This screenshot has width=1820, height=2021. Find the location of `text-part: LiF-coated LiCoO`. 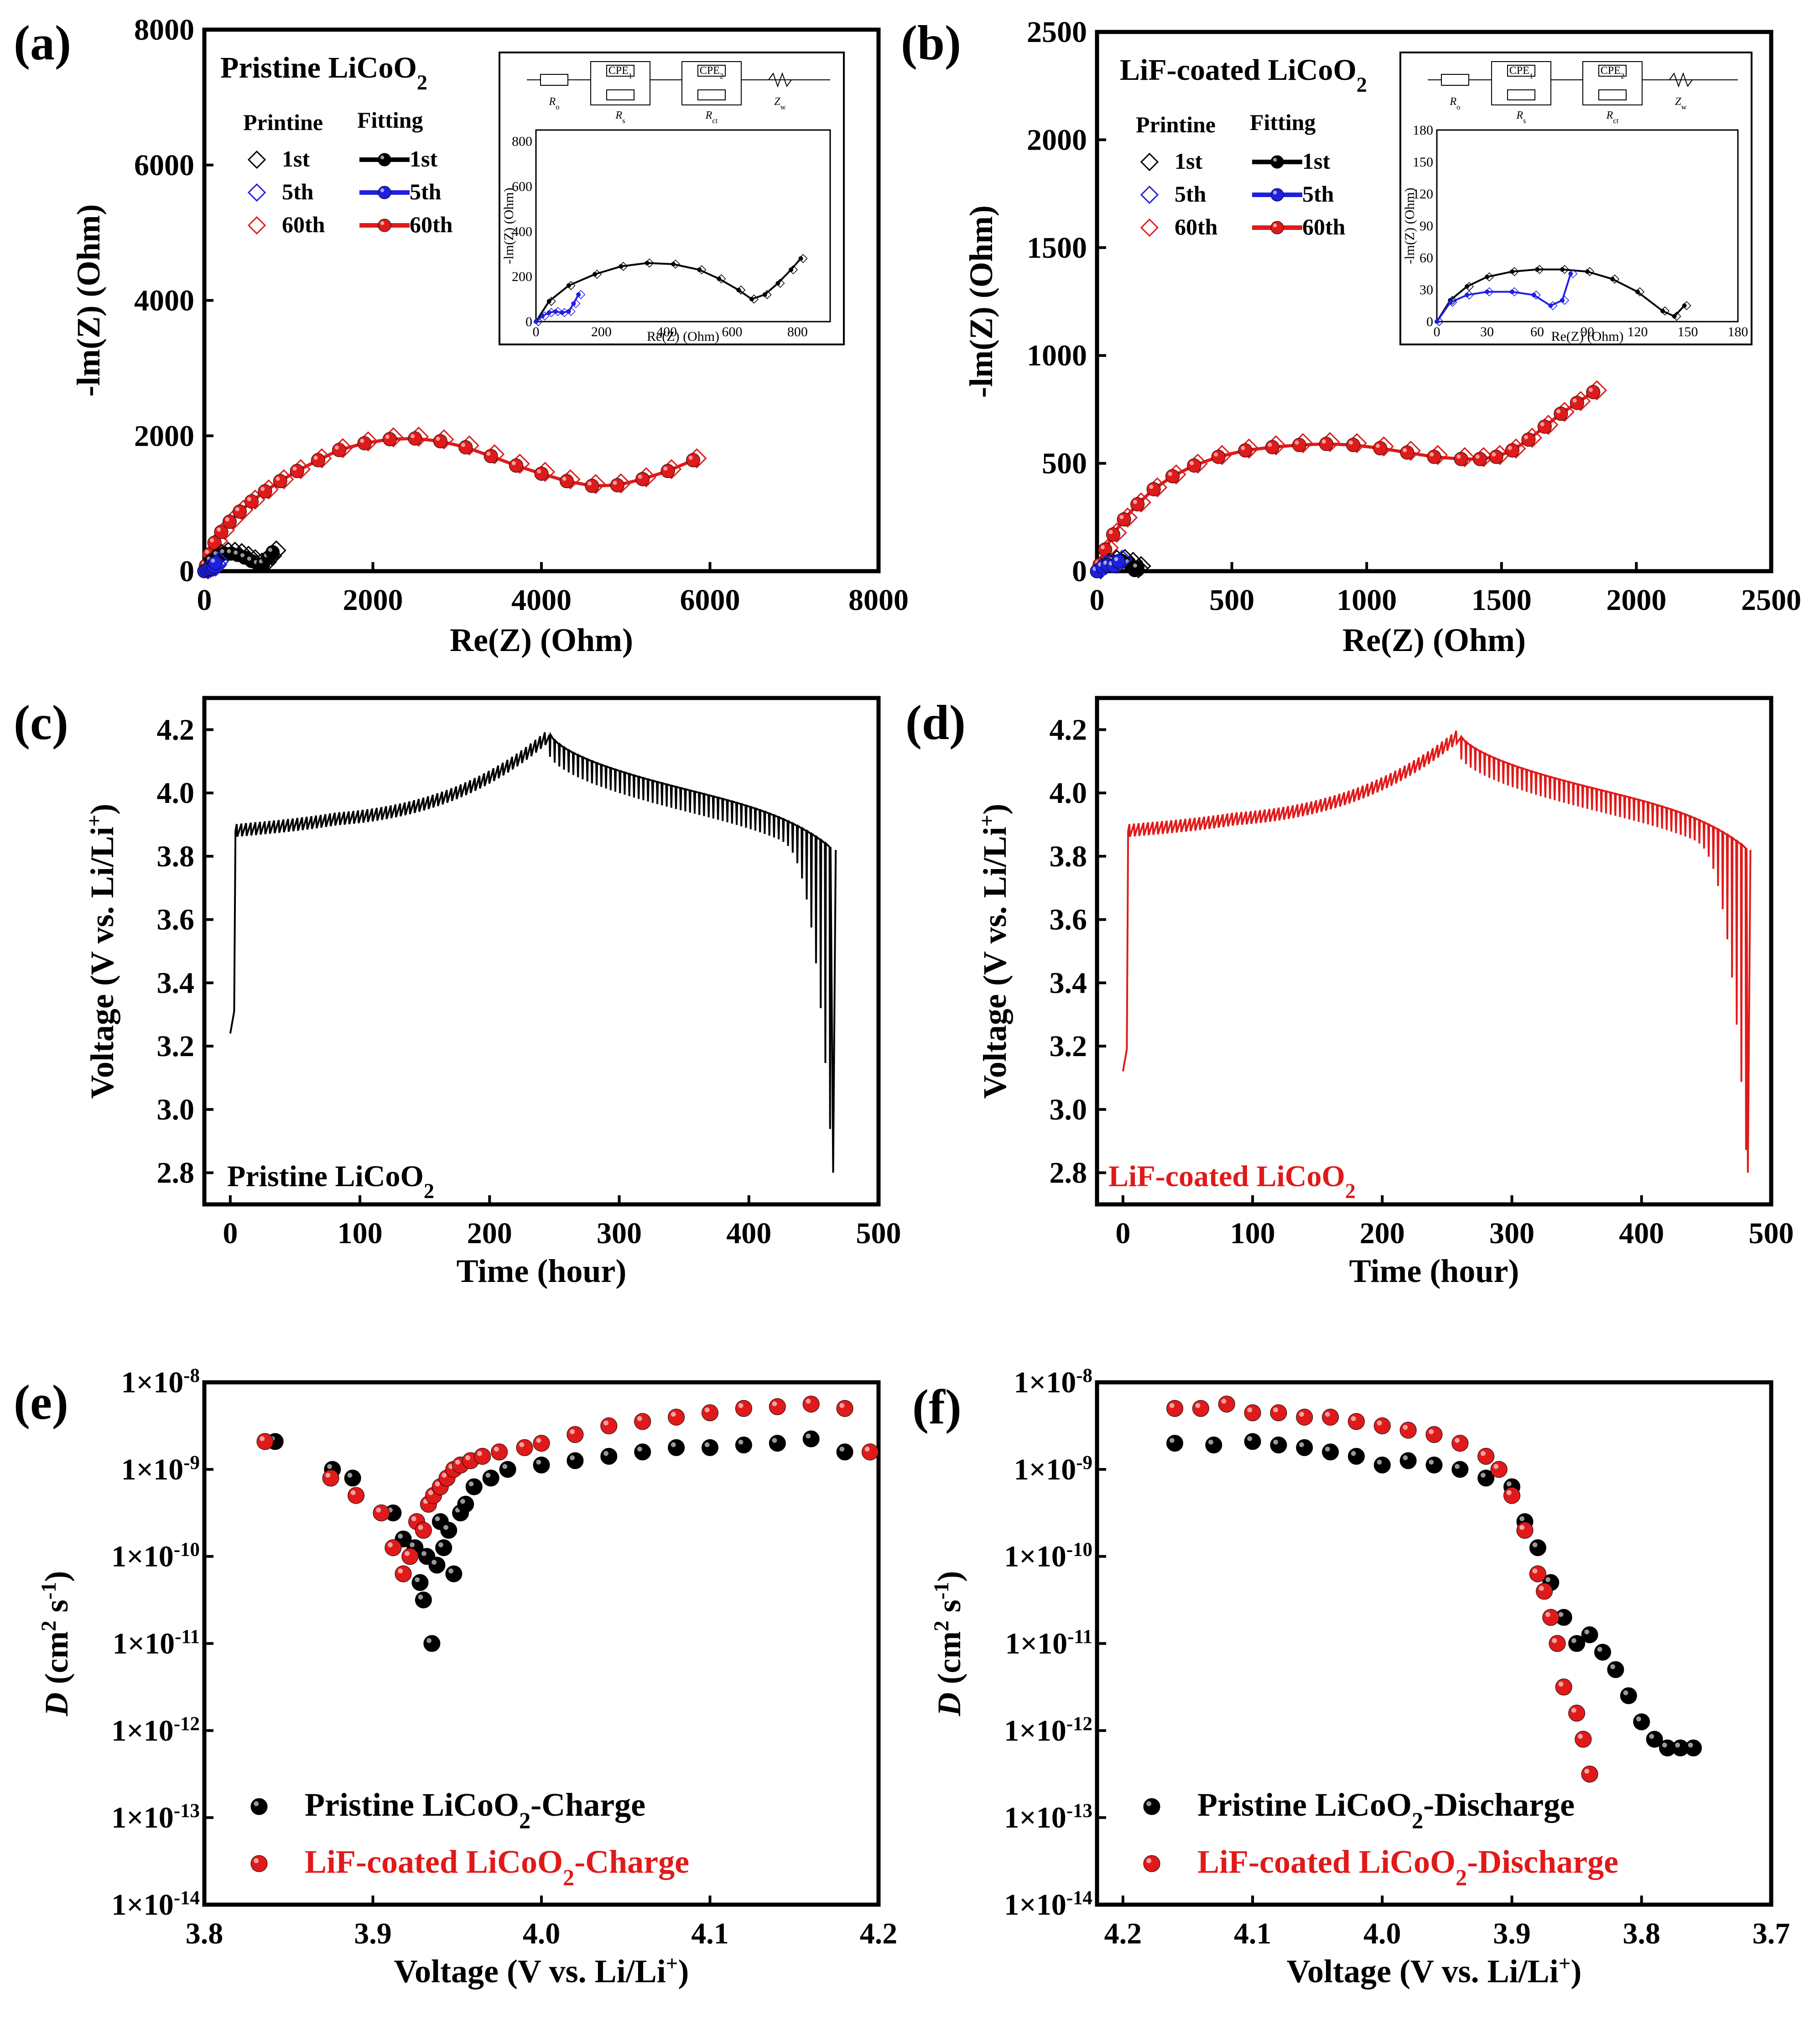

text-part: LiF-coated LiCoO is located at coordinates (1226, 1176).